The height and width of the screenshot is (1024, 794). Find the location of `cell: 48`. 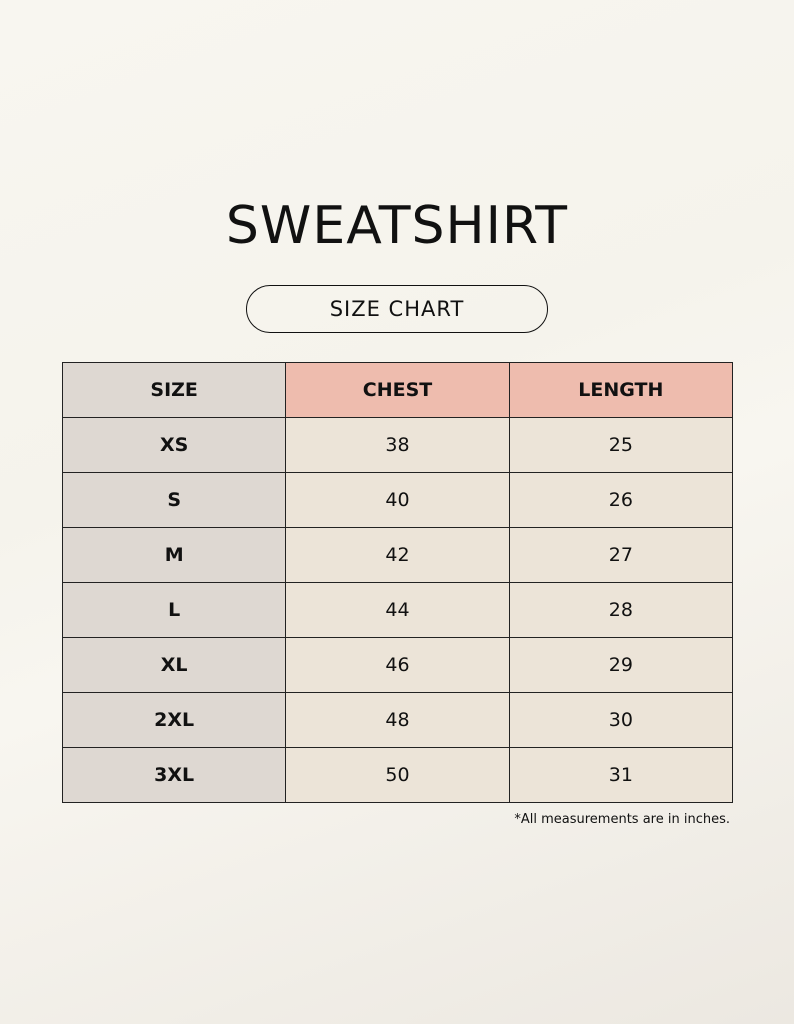

cell: 48 is located at coordinates (397, 720).